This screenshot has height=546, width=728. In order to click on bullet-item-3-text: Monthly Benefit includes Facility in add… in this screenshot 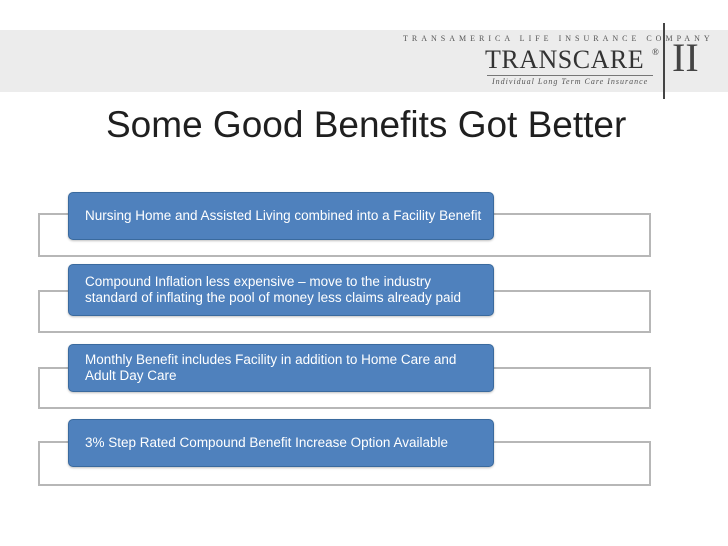, I will do `click(271, 367)`.